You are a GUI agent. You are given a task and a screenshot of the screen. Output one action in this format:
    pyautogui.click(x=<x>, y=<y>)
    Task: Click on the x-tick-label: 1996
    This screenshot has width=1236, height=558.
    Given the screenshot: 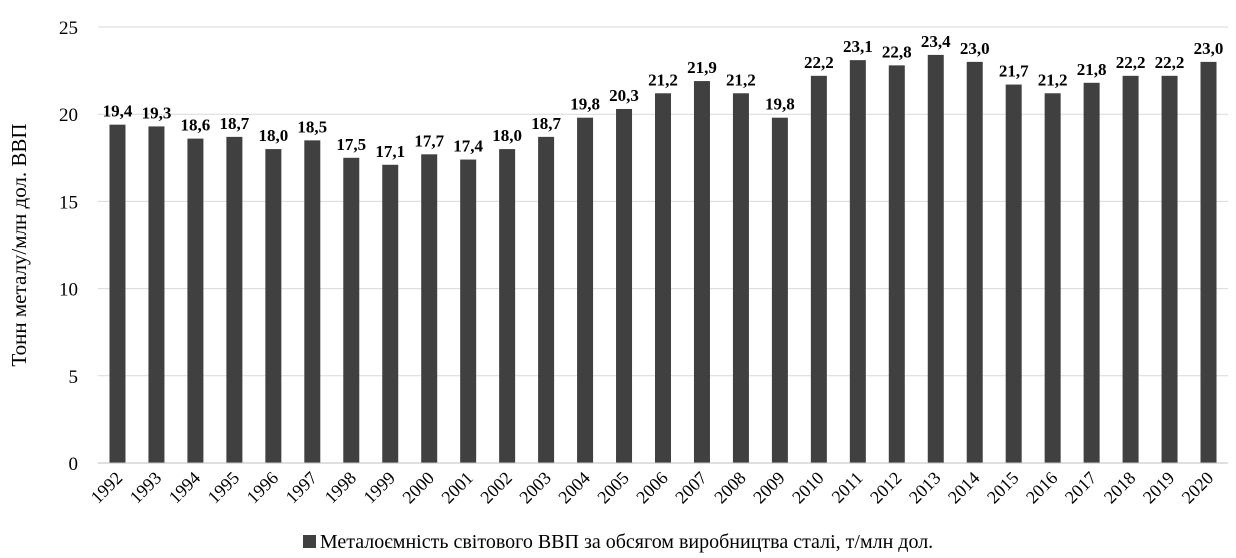 What is the action you would take?
    pyautogui.click(x=263, y=488)
    